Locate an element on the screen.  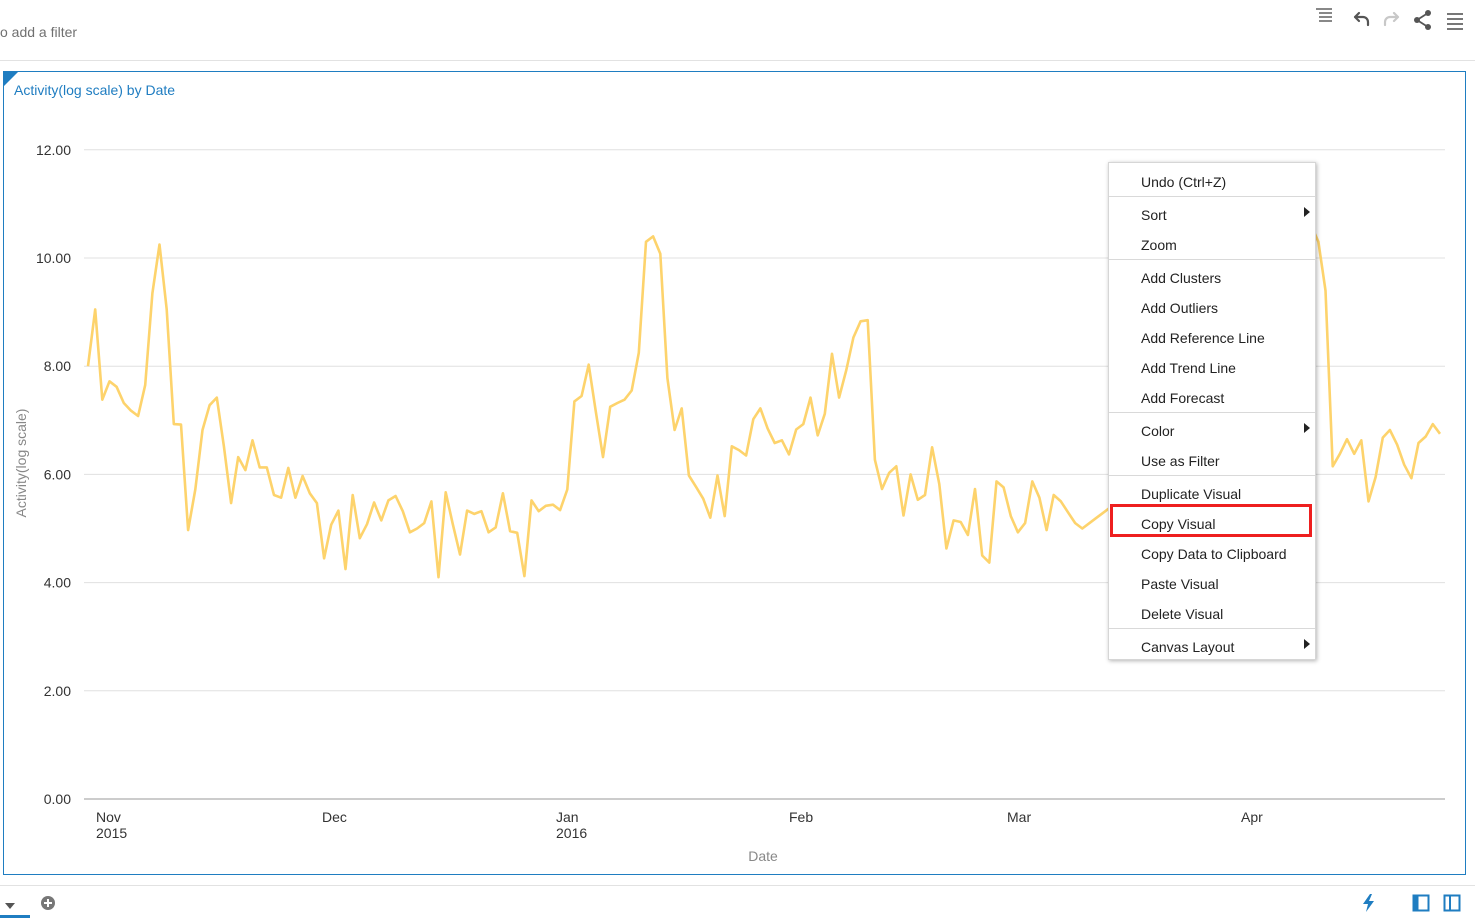
y-tick-label: 8.00 is located at coordinates (57, 366).